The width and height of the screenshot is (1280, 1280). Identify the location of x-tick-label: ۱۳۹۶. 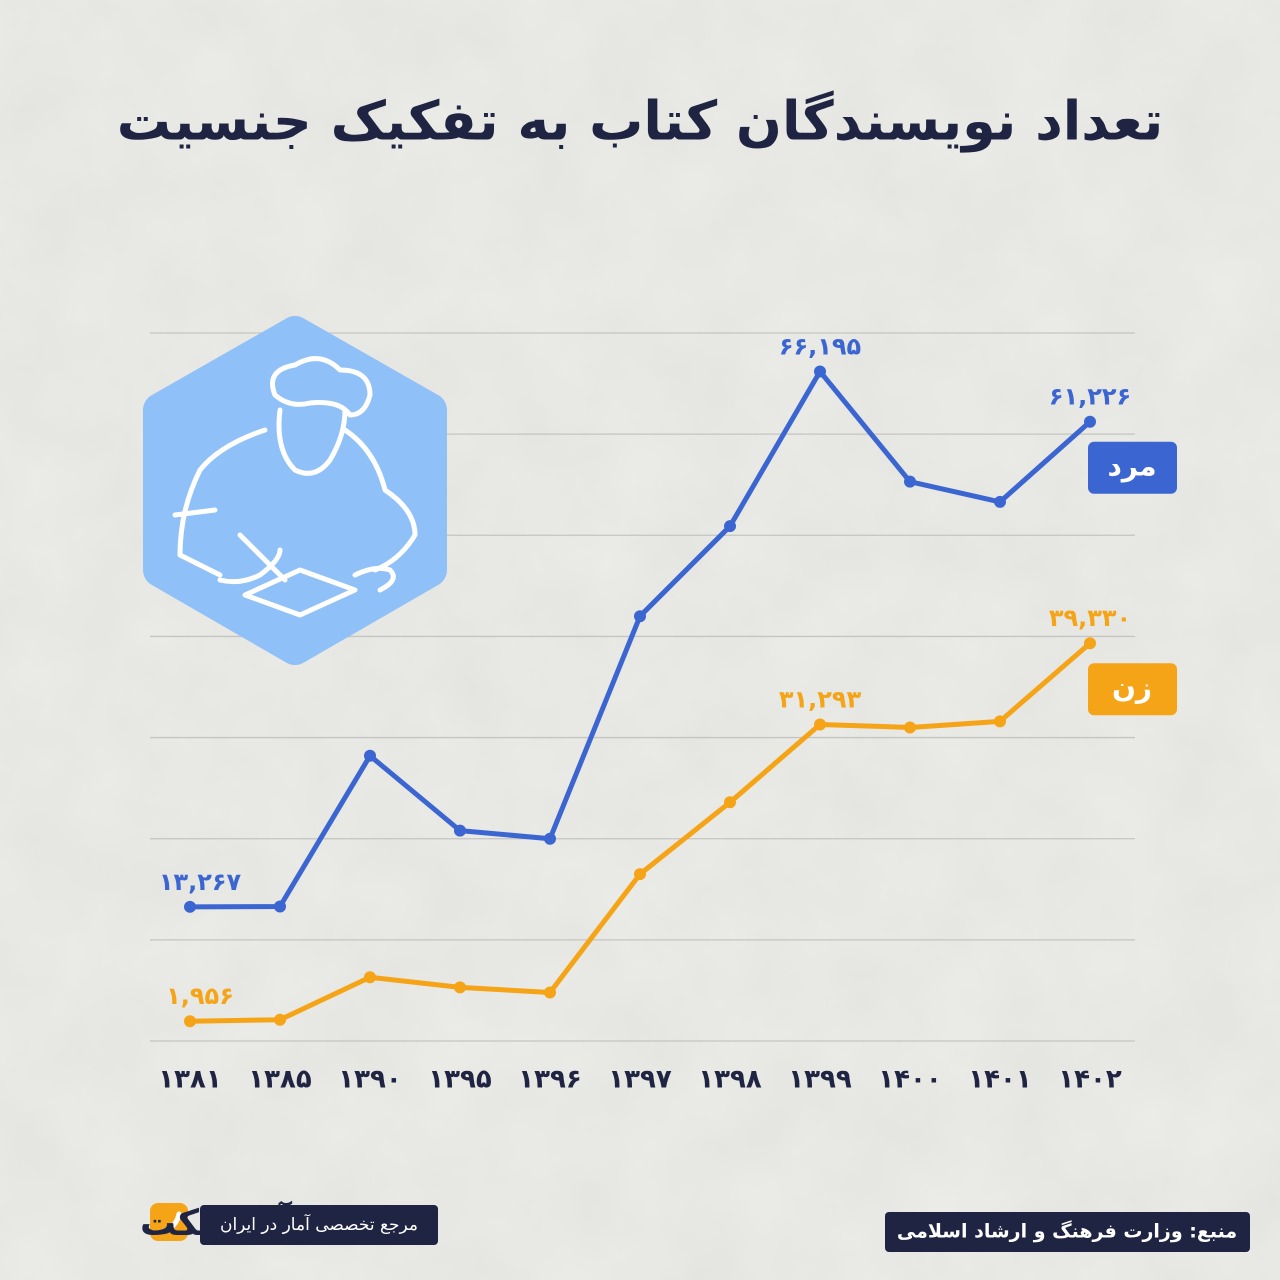
(549, 1080).